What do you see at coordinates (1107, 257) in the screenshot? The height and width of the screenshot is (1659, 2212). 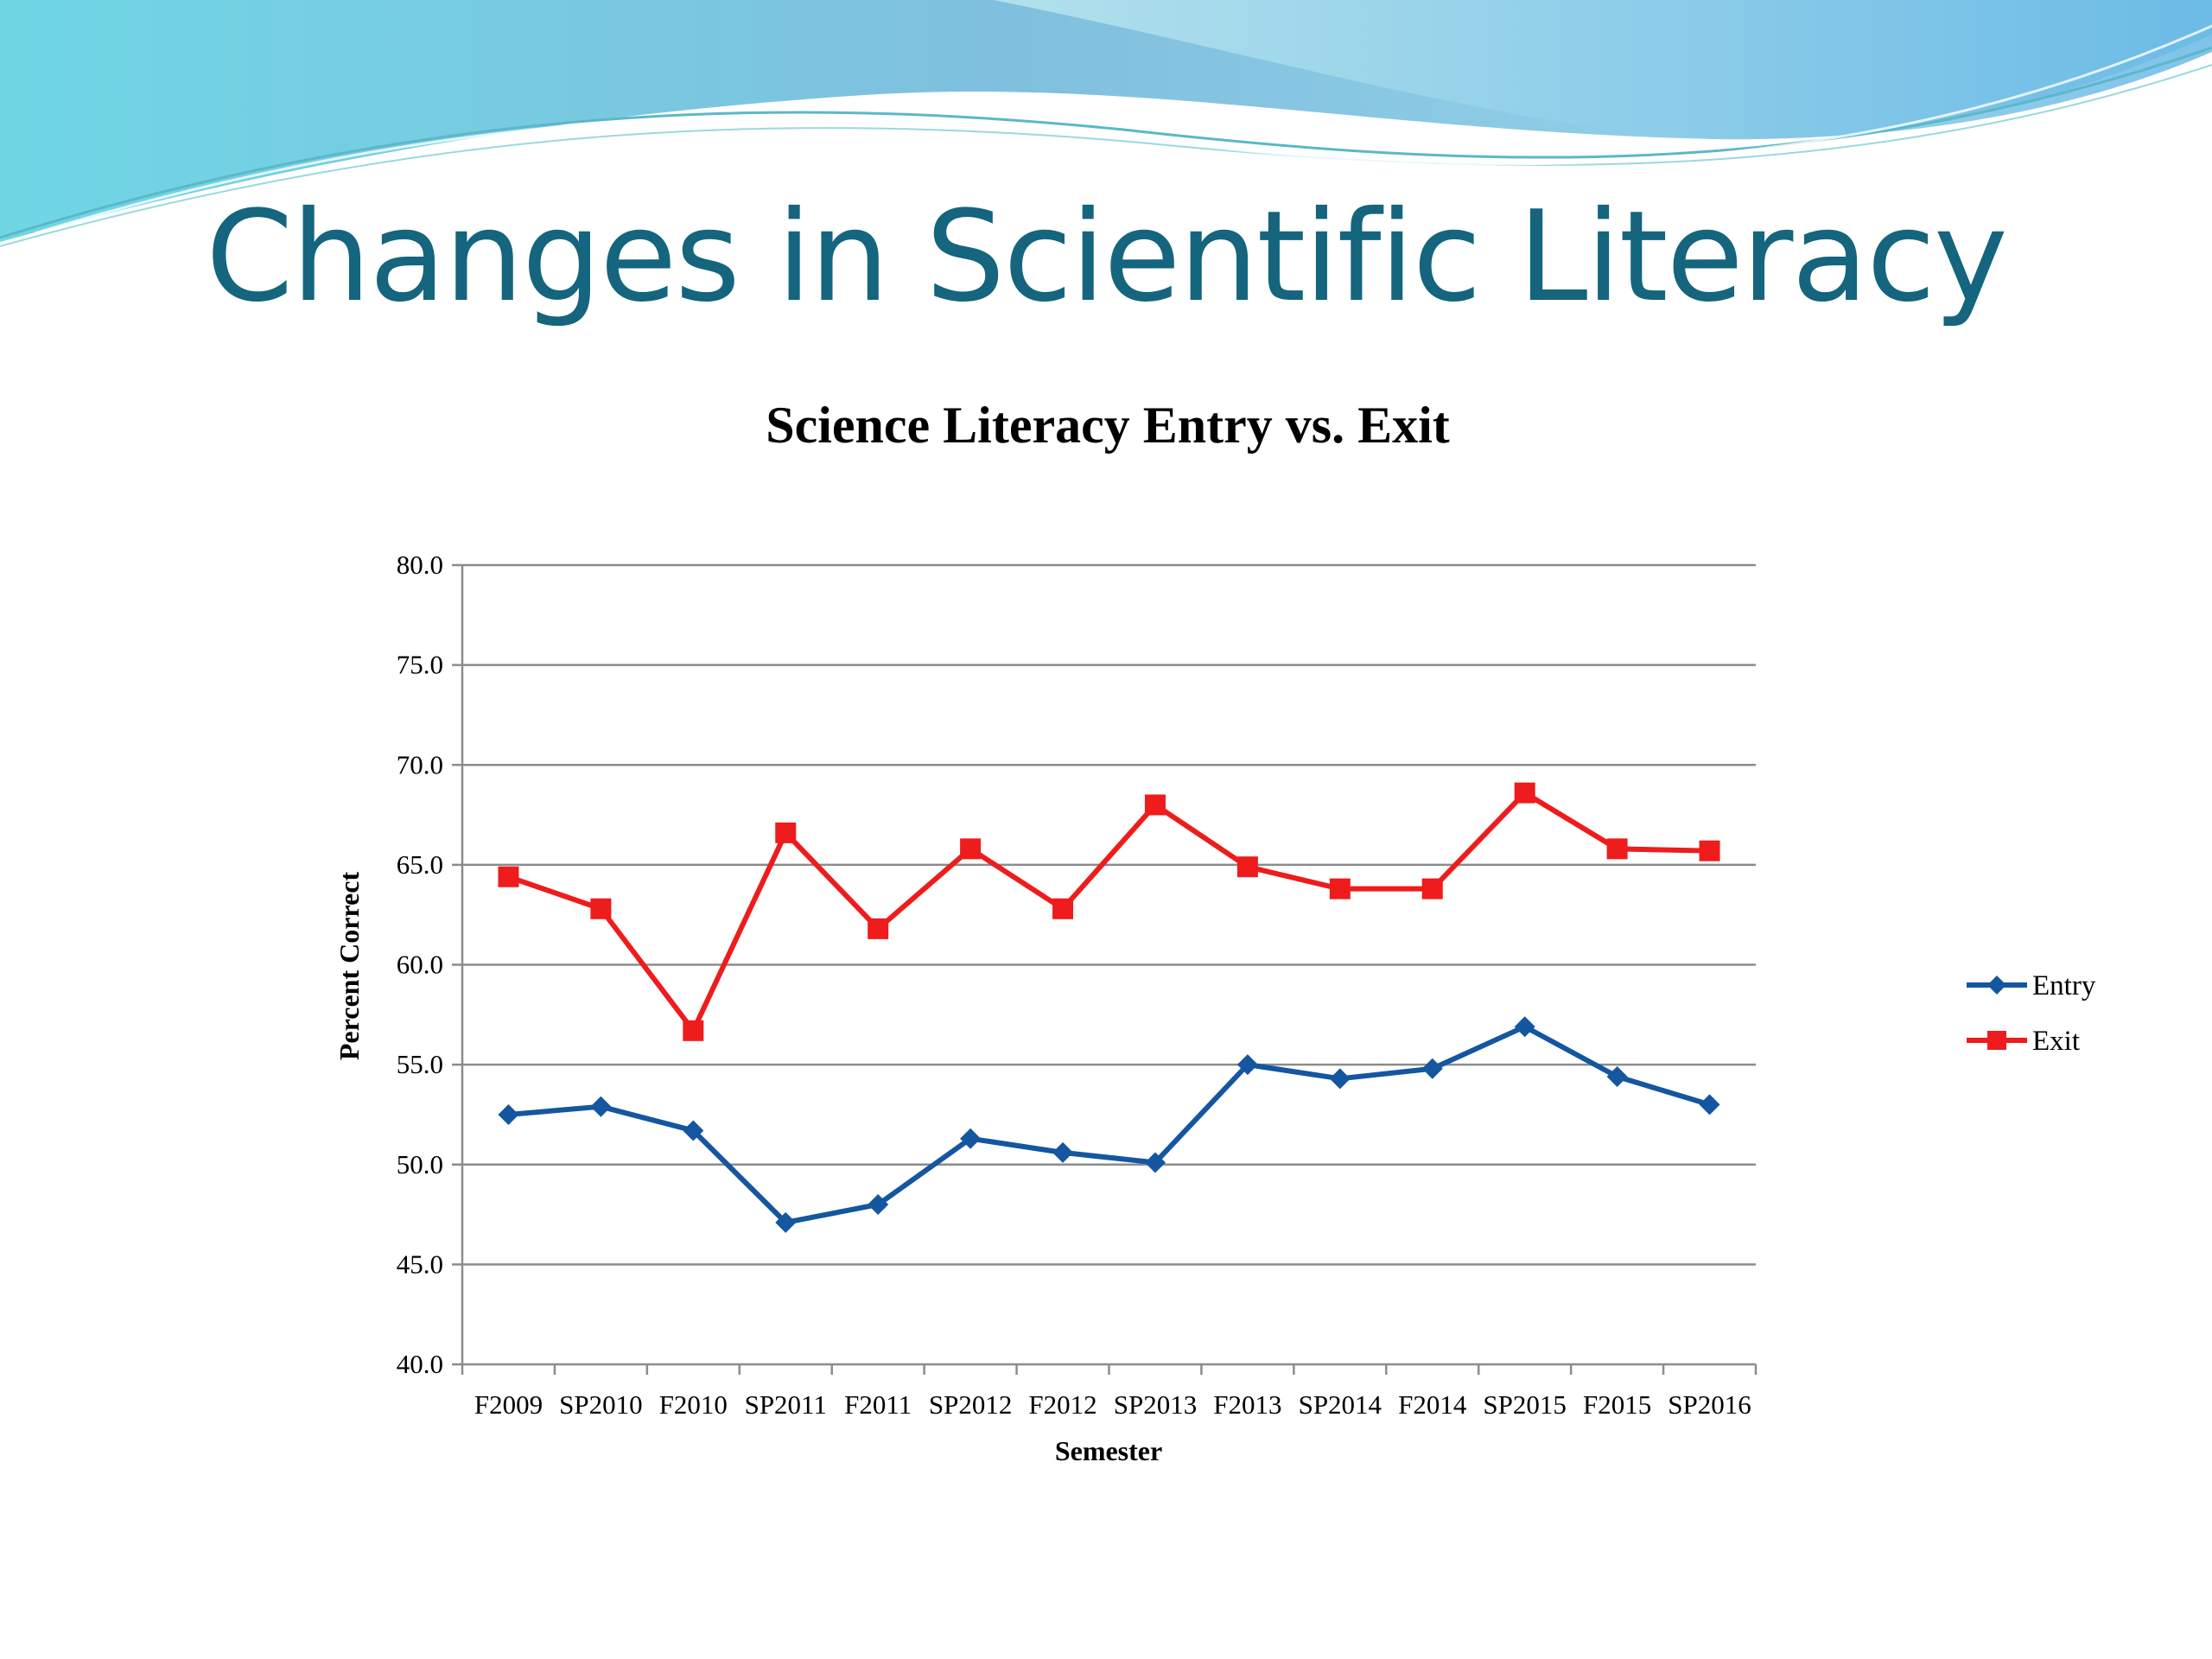 I see `slide-title: Changes in Scientific Literacy` at bounding box center [1107, 257].